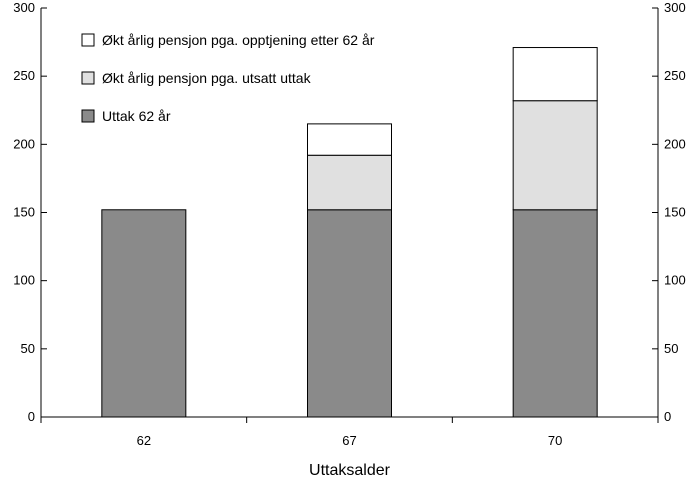  Describe the element at coordinates (144, 440) in the screenshot. I see `x-tick-label: 62` at that location.